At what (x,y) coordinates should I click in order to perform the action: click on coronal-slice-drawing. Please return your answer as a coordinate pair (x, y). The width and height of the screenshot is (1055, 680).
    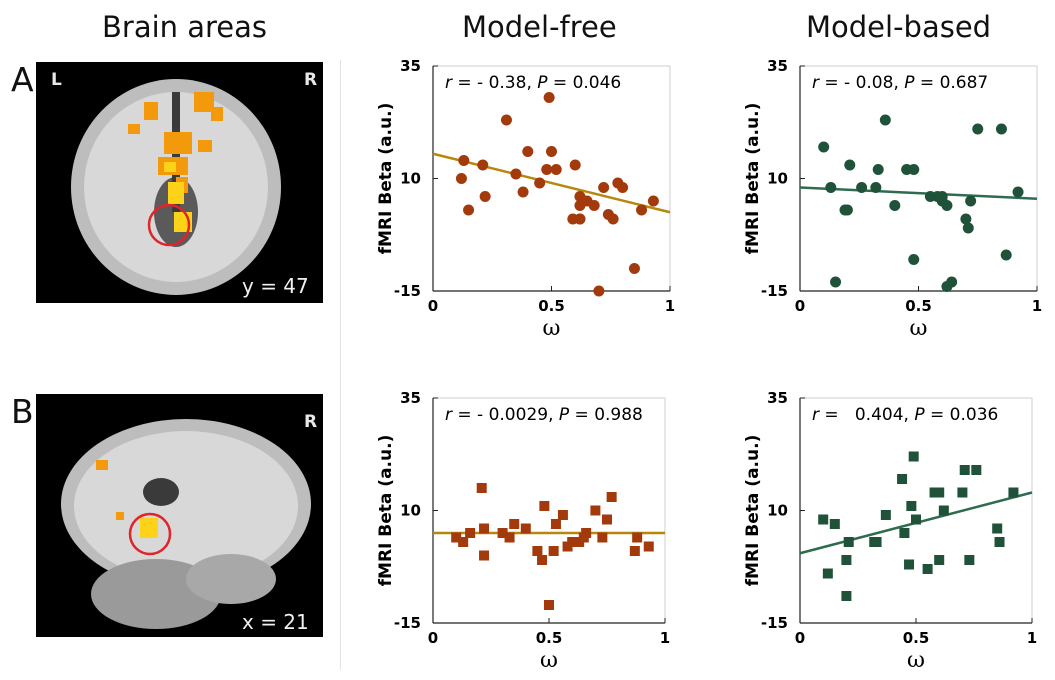
    Looking at the image, I should click on (176, 187).